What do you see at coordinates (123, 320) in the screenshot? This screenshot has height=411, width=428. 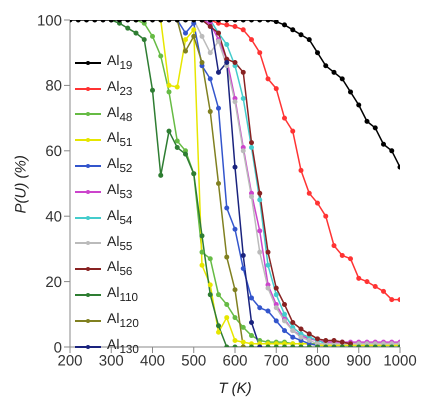 I see `legend-label: Al$_{120}$` at bounding box center [123, 320].